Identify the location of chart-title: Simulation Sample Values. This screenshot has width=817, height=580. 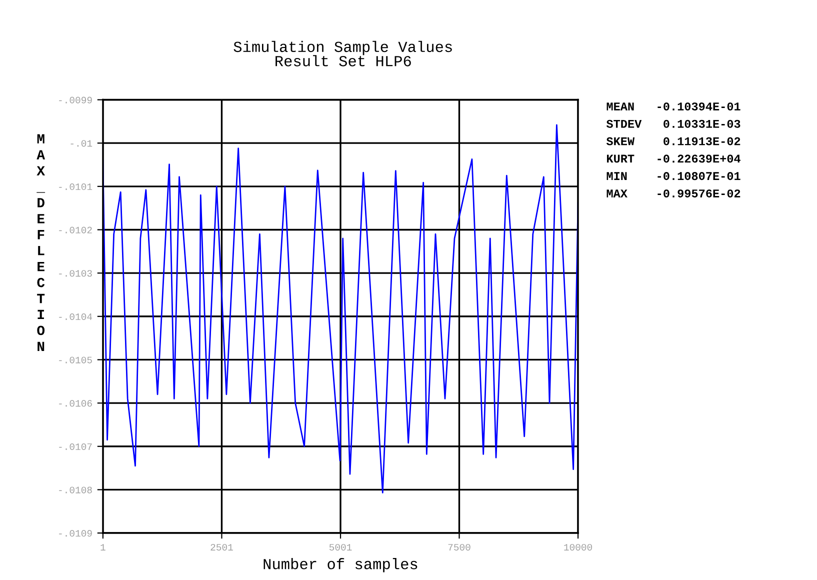
(343, 48).